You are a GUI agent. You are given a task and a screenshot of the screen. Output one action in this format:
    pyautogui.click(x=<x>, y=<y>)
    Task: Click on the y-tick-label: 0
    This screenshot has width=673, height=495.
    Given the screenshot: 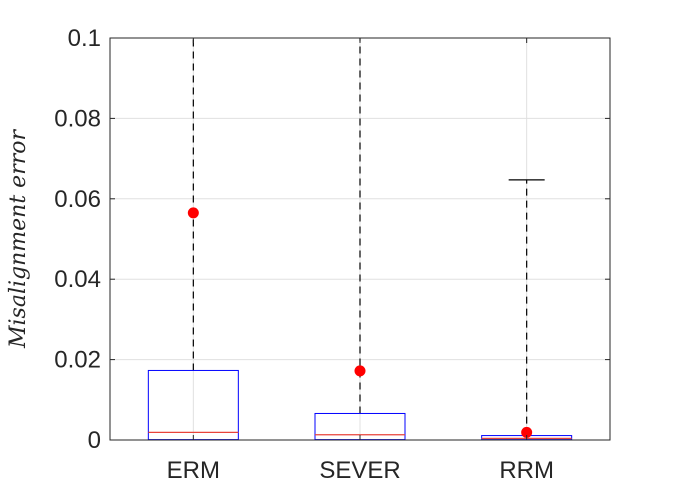 What is the action you would take?
    pyautogui.click(x=94, y=440)
    